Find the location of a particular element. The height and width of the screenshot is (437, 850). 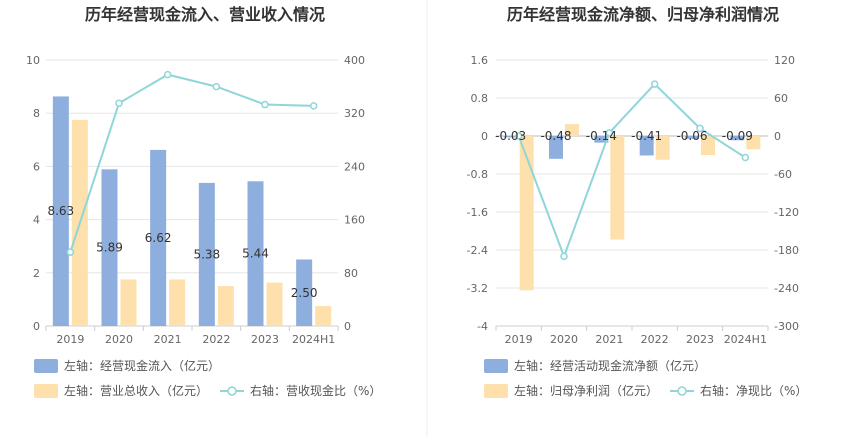

left-axis-tick-label: -1.6 is located at coordinates (477, 212).